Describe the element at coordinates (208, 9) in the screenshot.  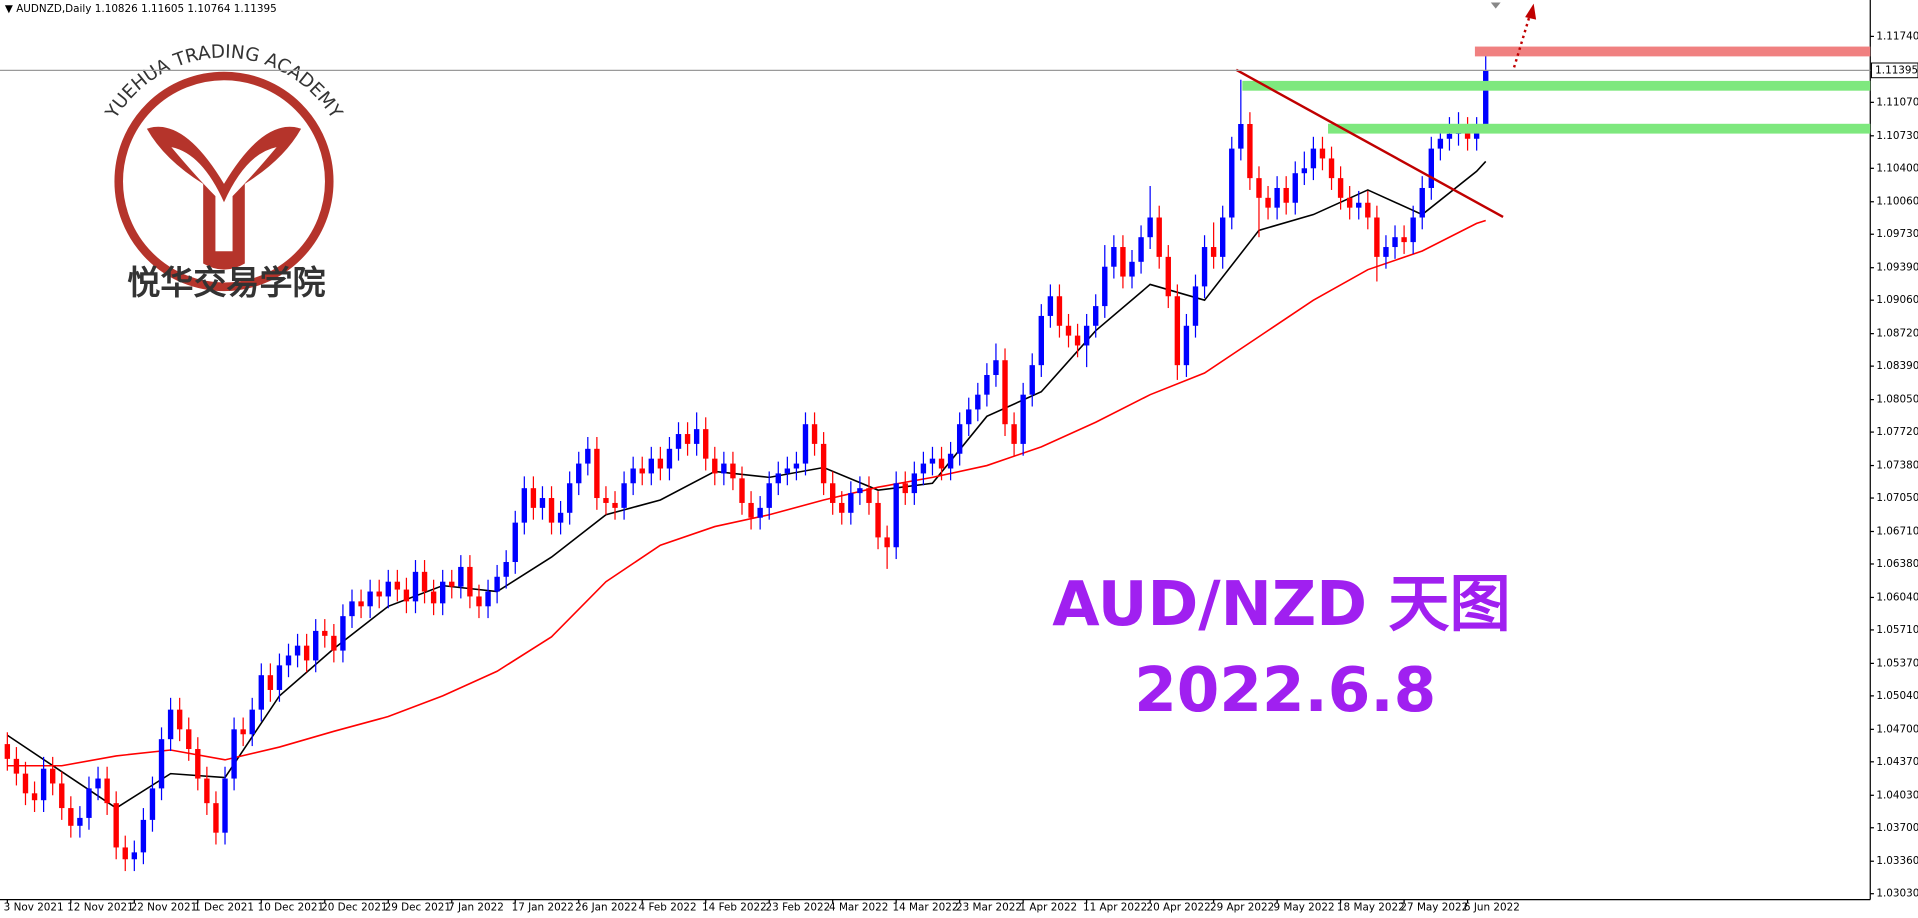
I see `header-low: 1.10764` at that location.